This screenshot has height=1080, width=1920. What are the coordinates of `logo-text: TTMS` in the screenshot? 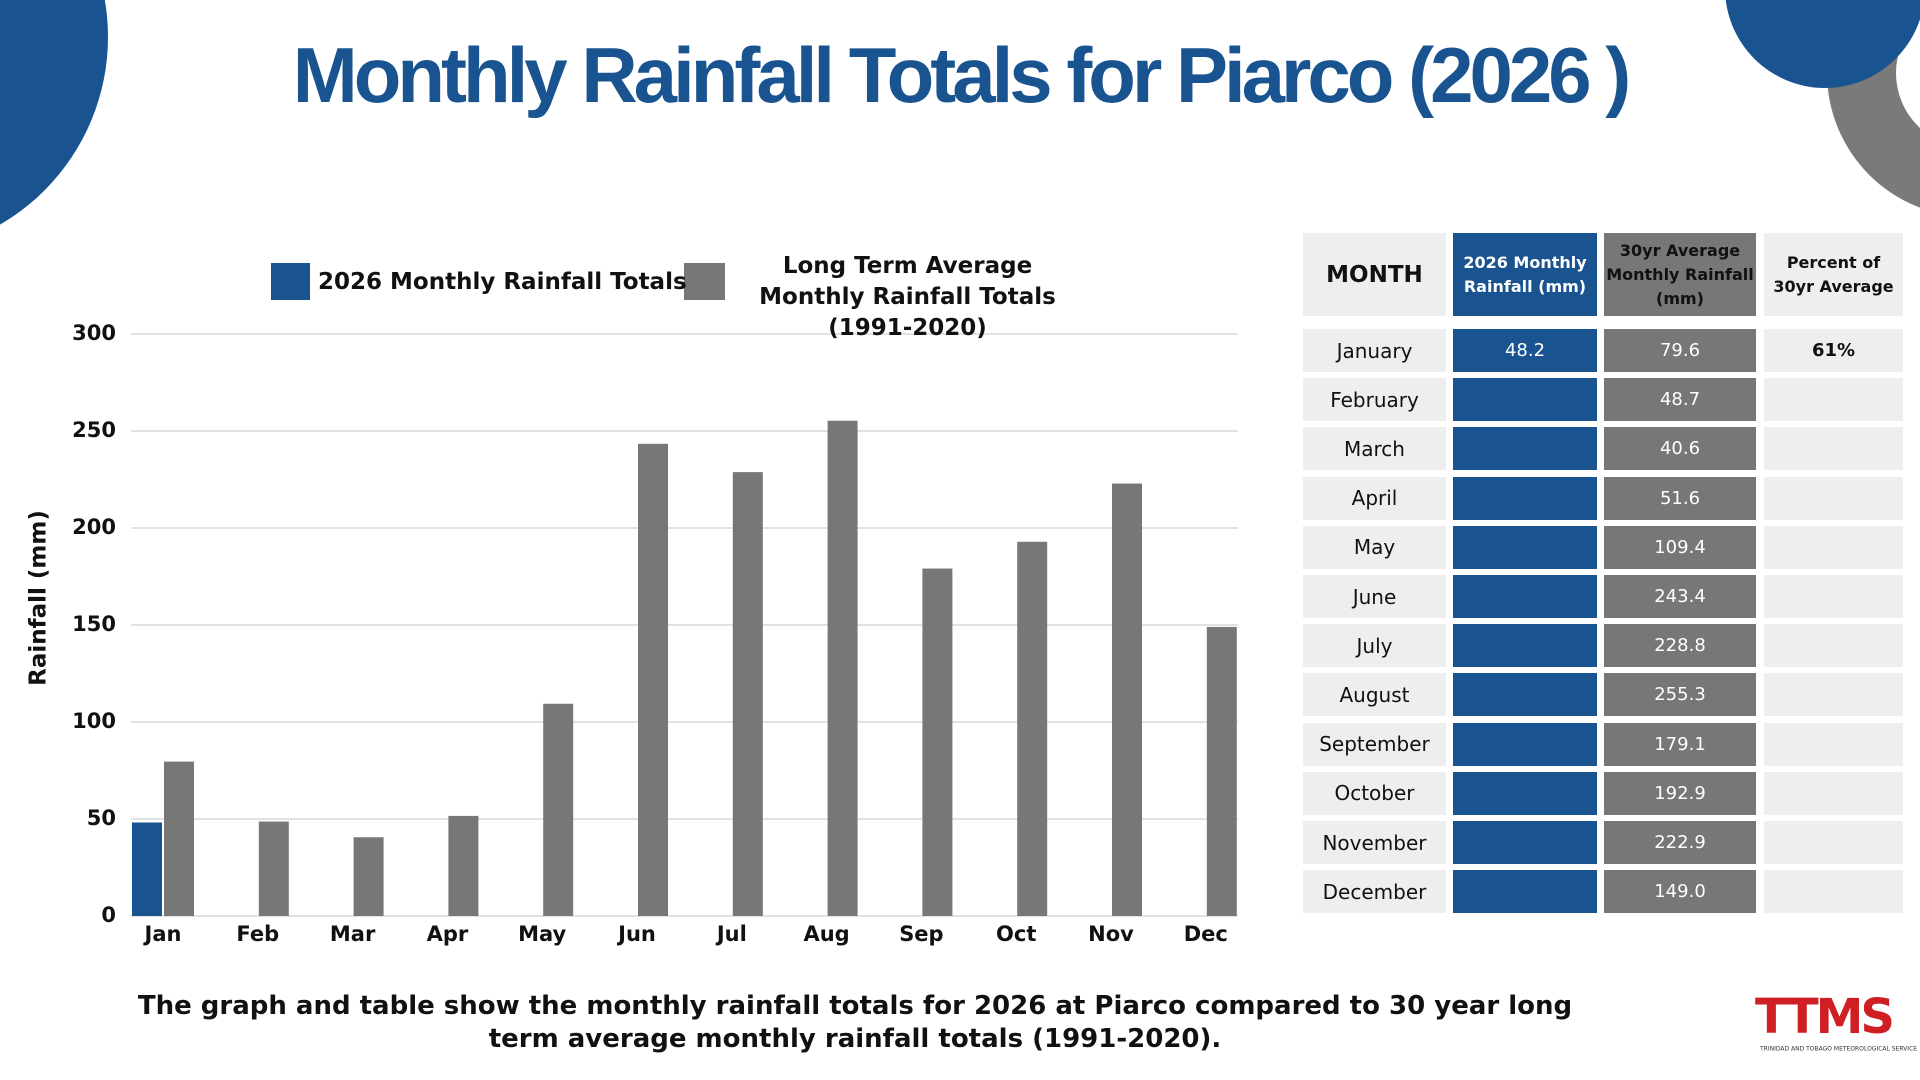 It's located at (1823, 1017).